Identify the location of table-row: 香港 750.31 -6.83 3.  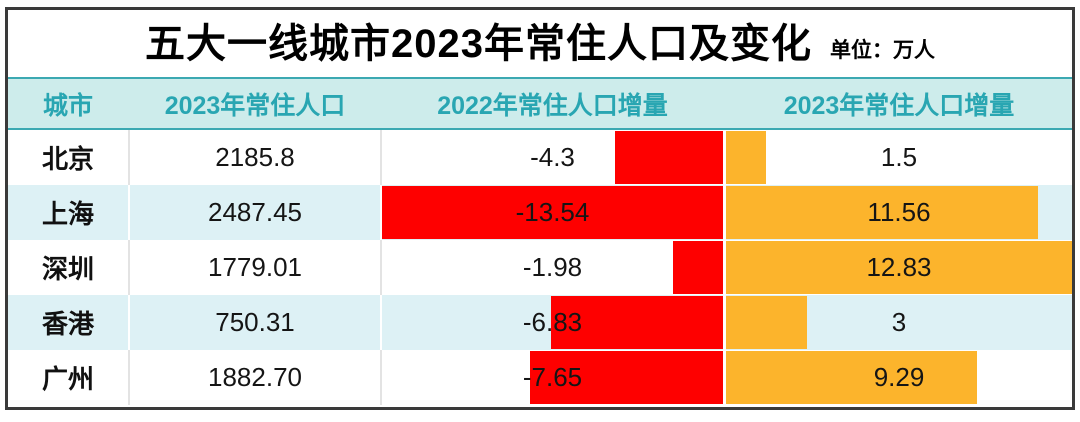
(540, 322).